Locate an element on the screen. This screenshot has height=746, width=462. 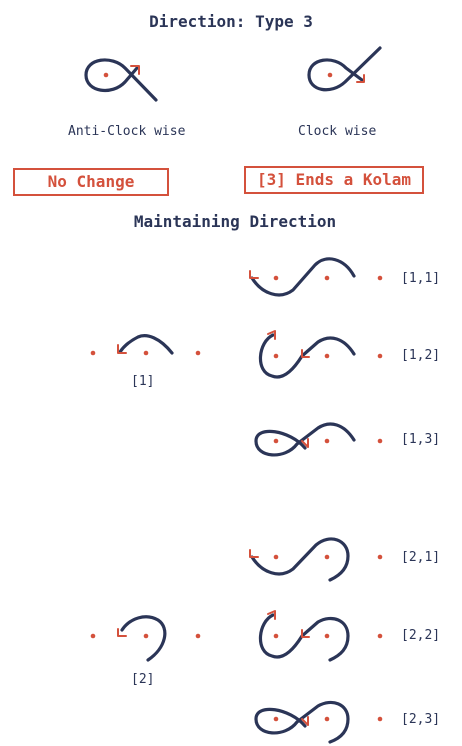
clockwise-caption: Clock wise is located at coordinates (337, 131).